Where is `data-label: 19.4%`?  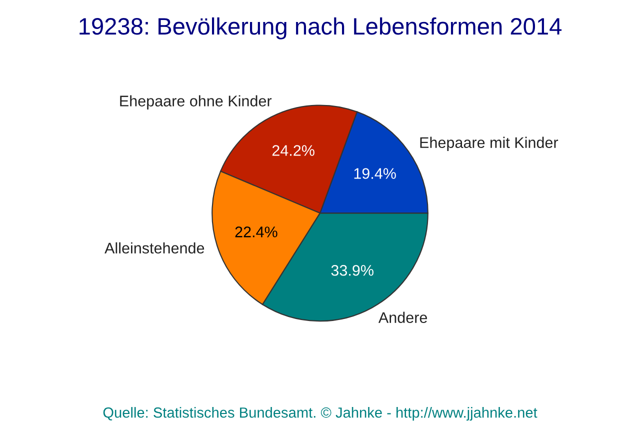
data-label: 19.4% is located at coordinates (375, 173).